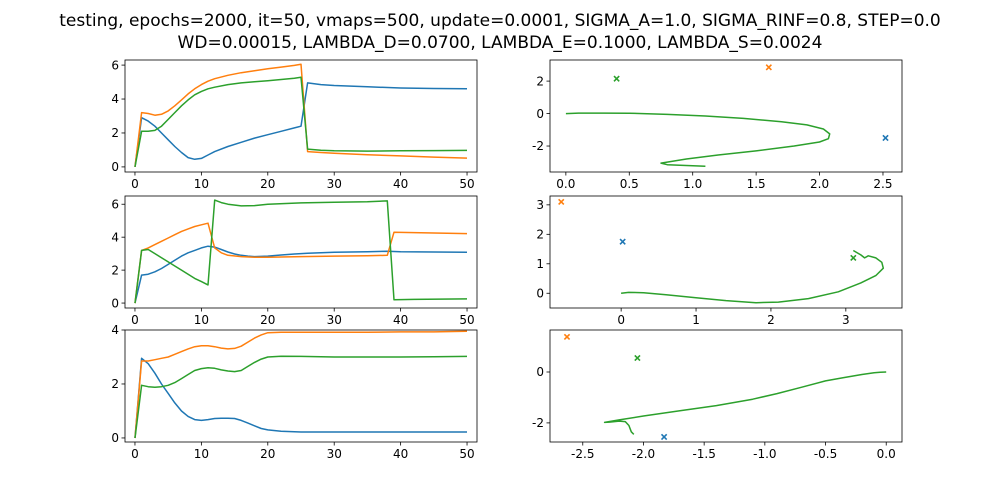  Describe the element at coordinates (540, 264) in the screenshot. I see `y-tick-label: 1` at that location.